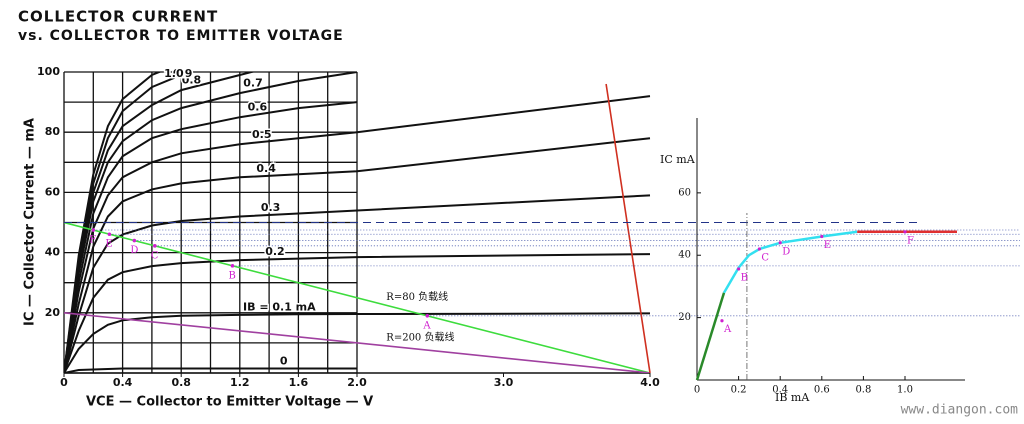  Describe the element at coordinates (905, 390) in the screenshot. I see `x-tick-label: 1.0` at that location.